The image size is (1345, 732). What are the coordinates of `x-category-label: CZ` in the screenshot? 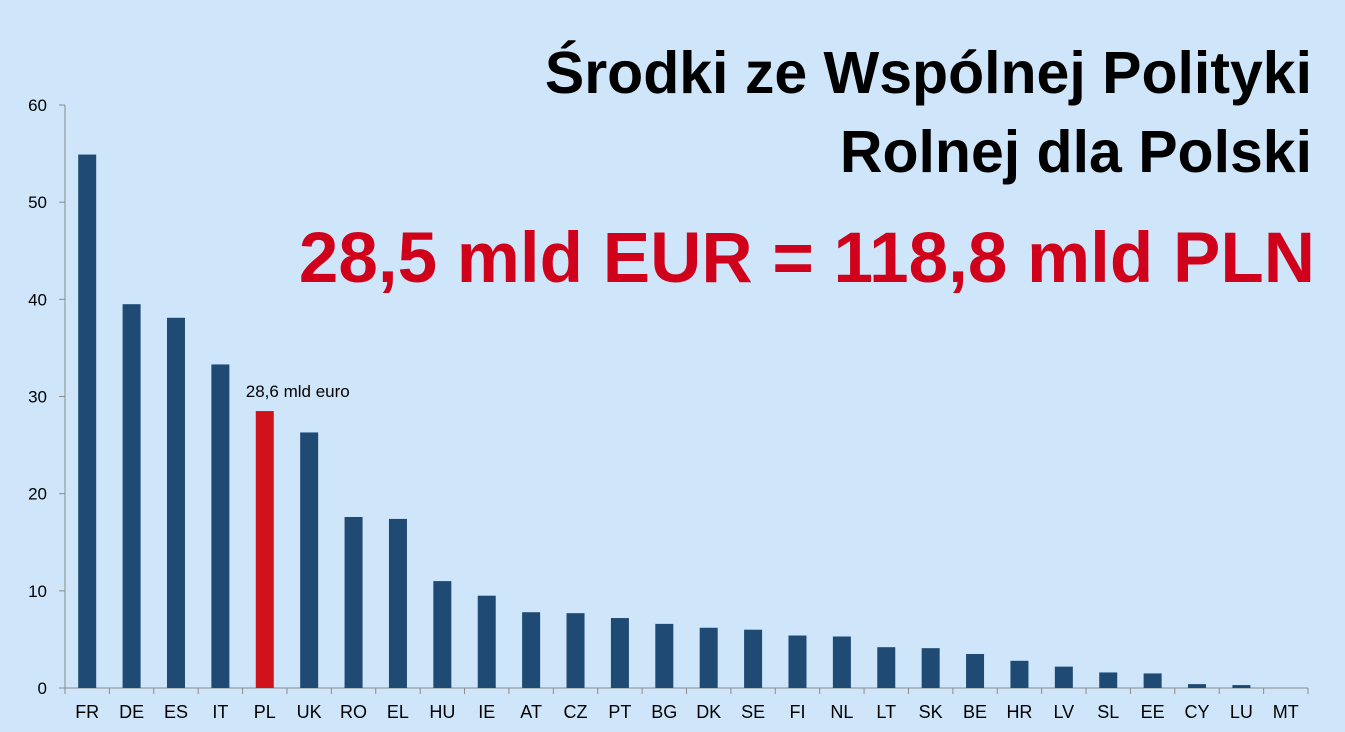 It's located at (576, 712).